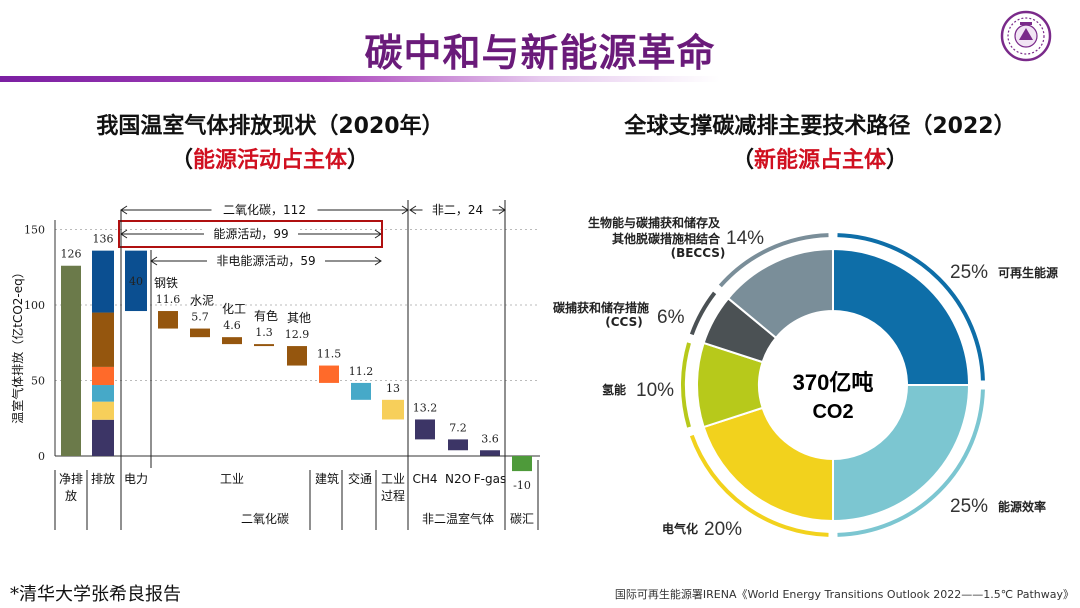 Image resolution: width=1080 pixels, height=608 pixels. What do you see at coordinates (393, 479) in the screenshot?
I see `category-label: 工业` at bounding box center [393, 479].